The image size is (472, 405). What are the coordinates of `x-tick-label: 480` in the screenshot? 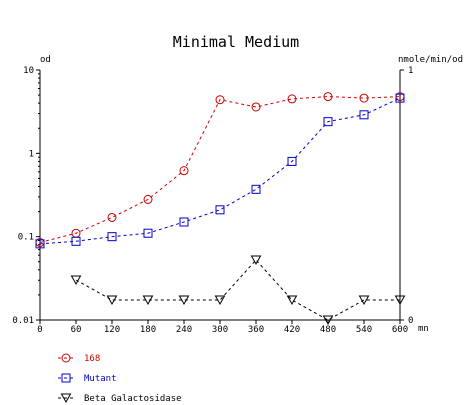 It's located at (328, 330).